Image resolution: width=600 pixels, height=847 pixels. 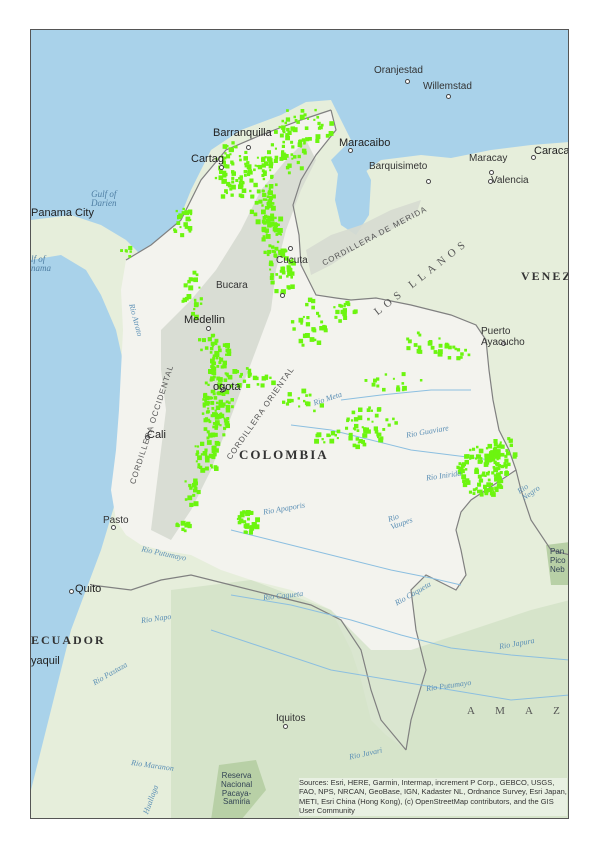 What do you see at coordinates (232, 285) in the screenshot?
I see `city-label-bucaramanga: Bucara` at bounding box center [232, 285].